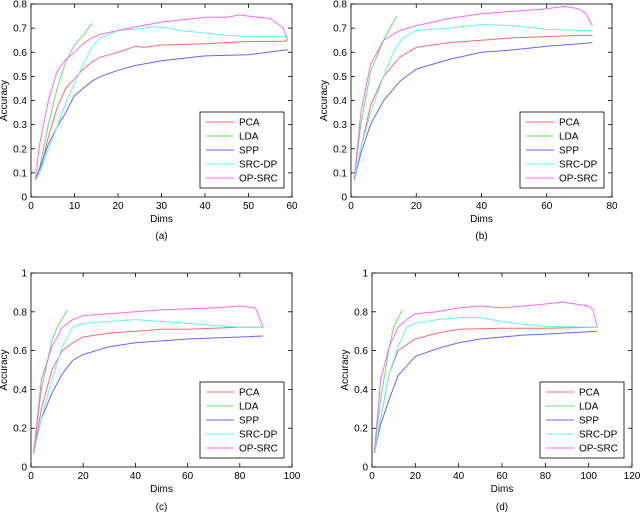 Image resolution: width=640 pixels, height=516 pixels. I want to click on x-tick-label: 30, so click(162, 206).